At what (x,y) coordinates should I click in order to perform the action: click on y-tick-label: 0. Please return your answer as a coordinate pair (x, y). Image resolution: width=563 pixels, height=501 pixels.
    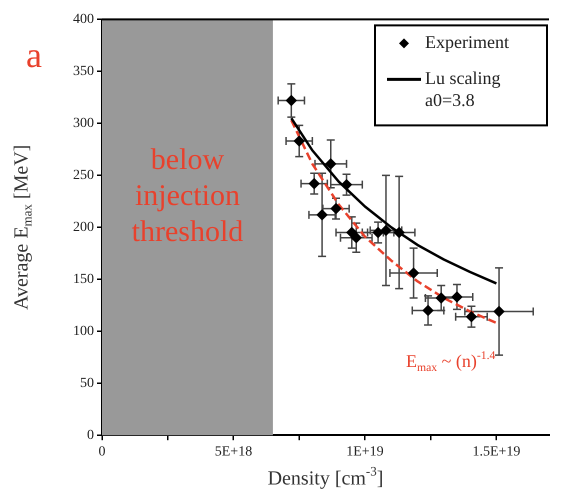
    Looking at the image, I should click on (90, 435).